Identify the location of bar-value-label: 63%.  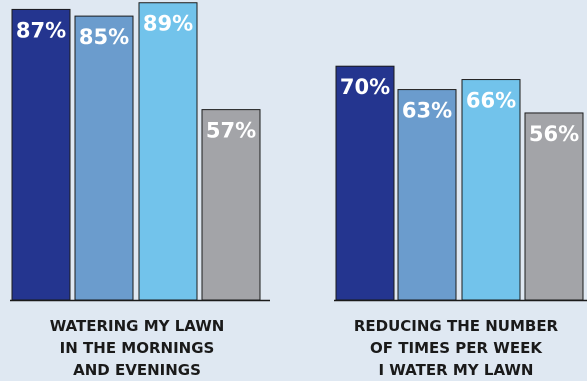
(427, 111).